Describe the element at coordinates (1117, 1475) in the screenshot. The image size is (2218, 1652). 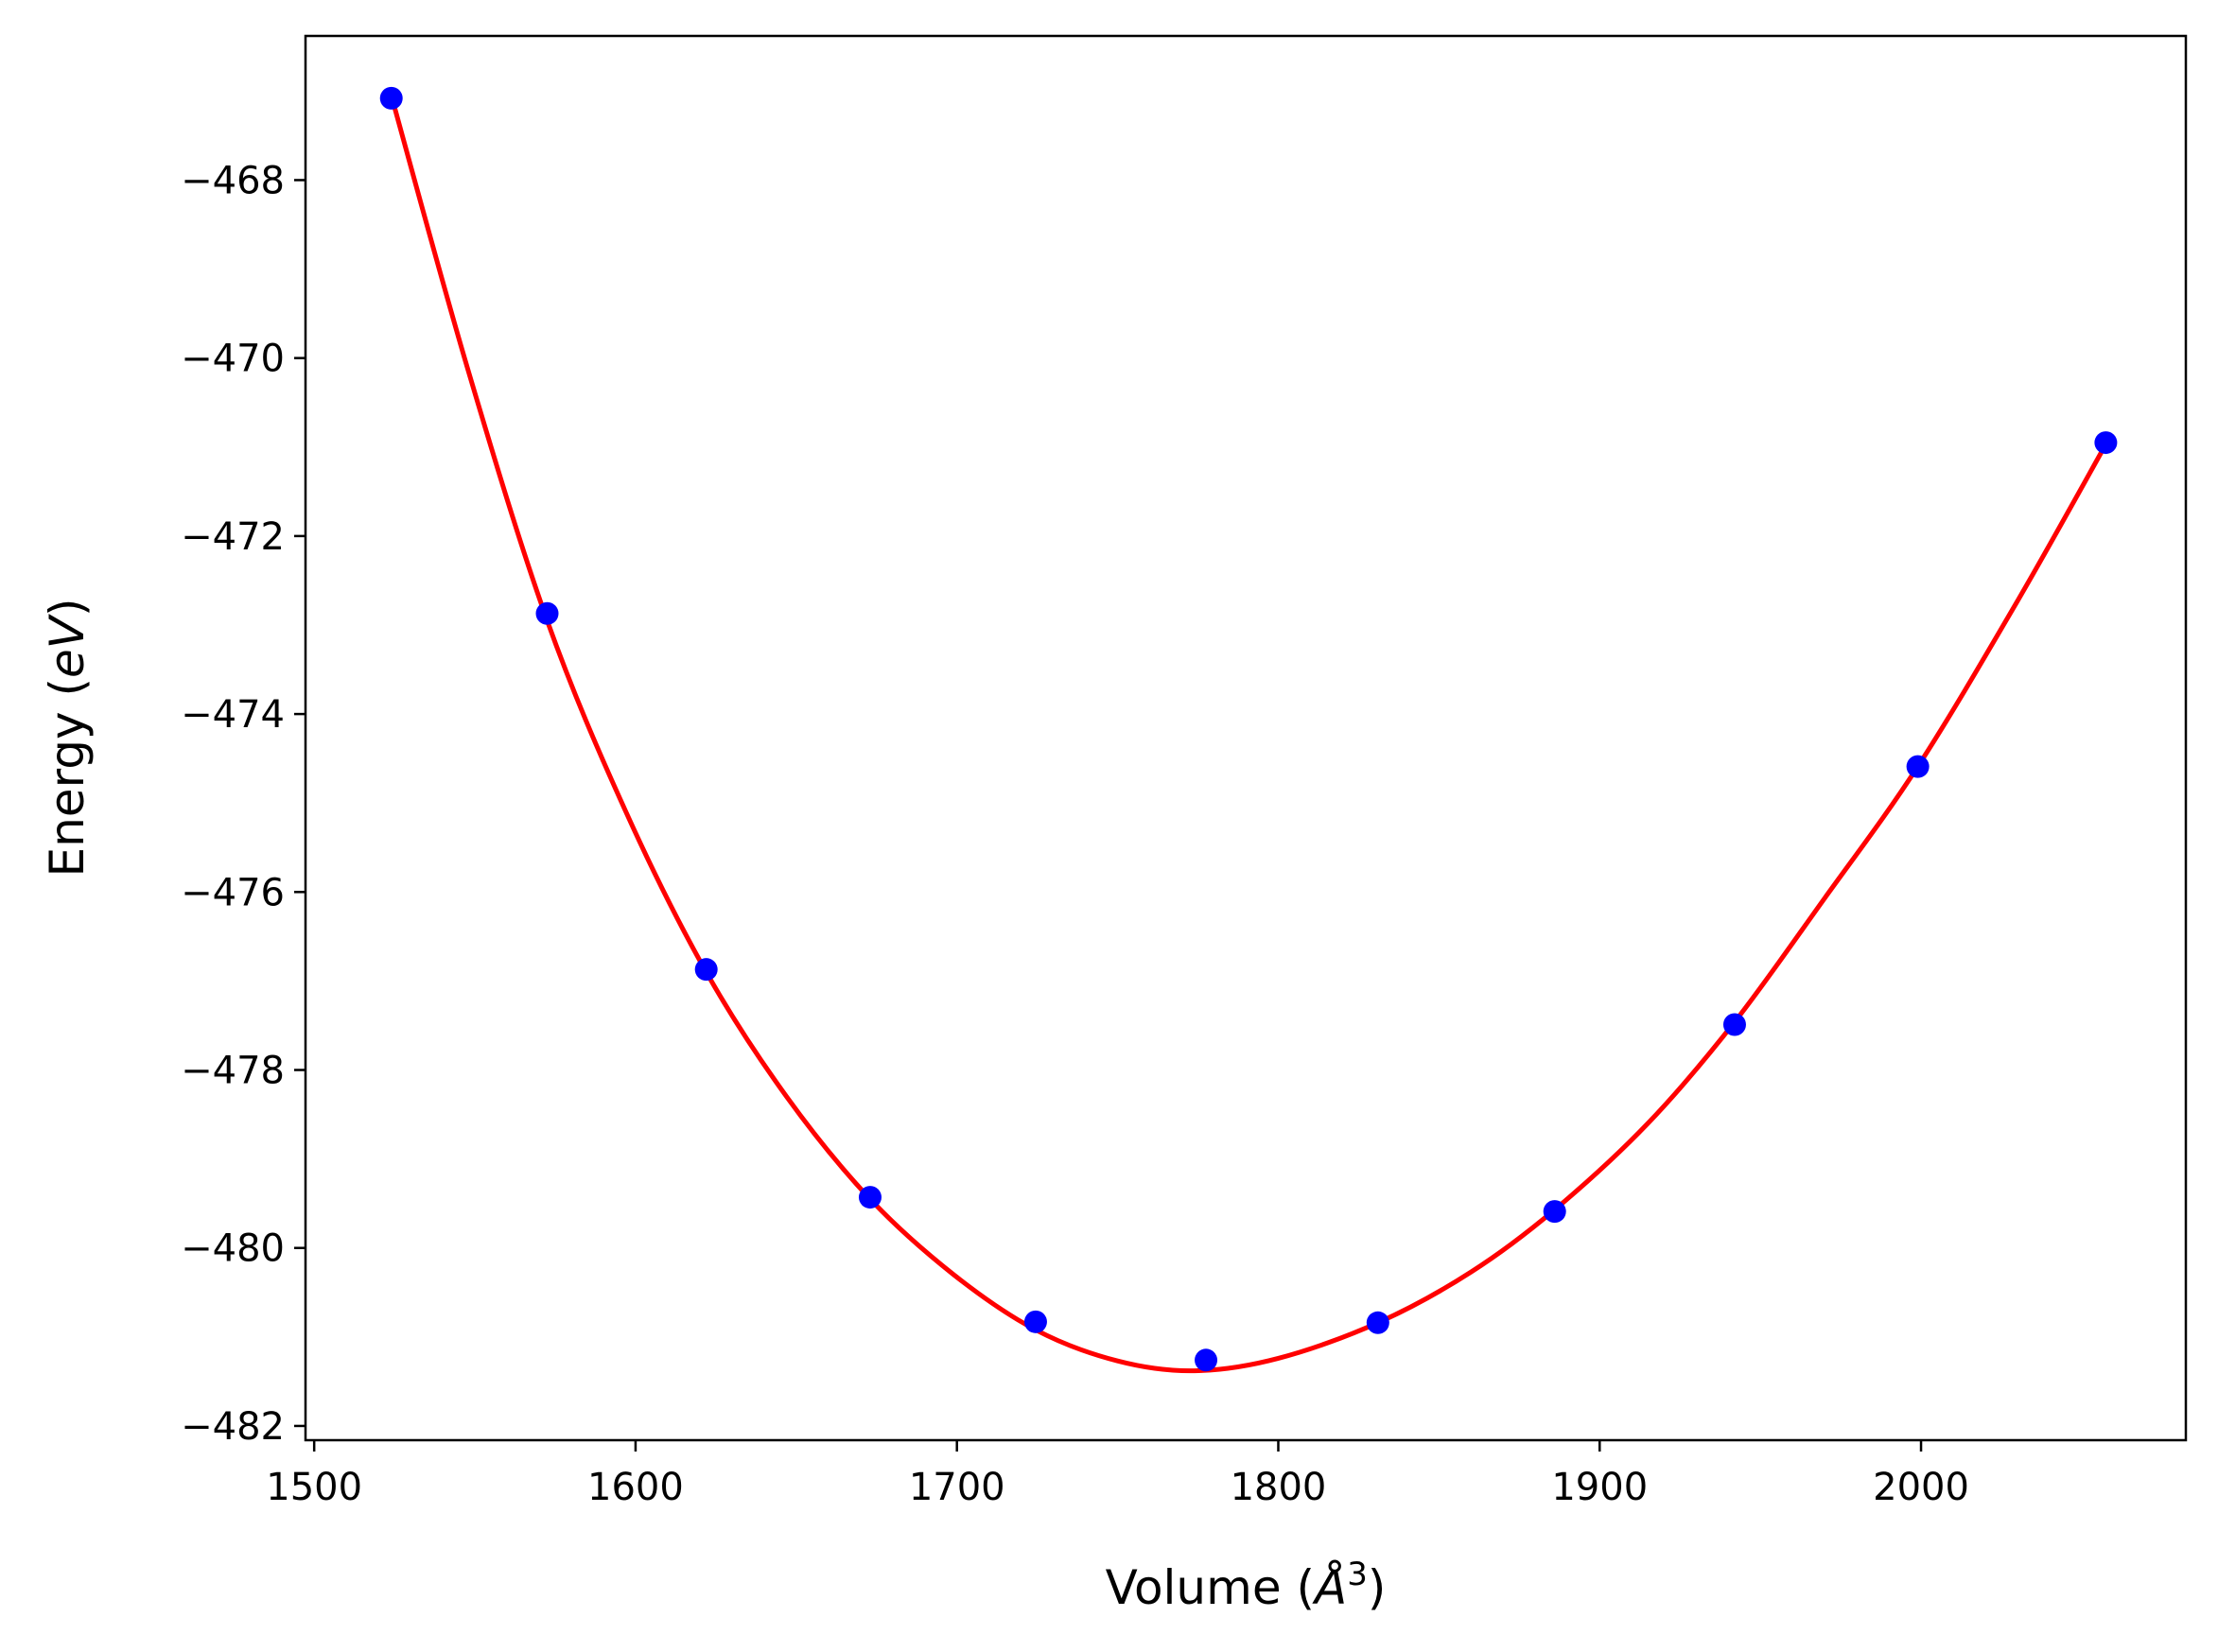
I see `x-axis-ticks: 1500 1600 1700 1800 1900 2000` at that location.